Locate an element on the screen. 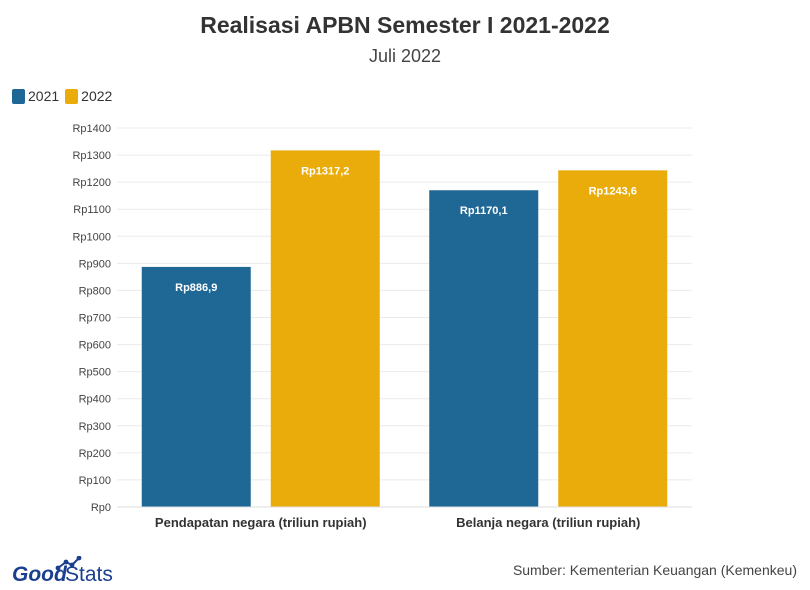  y-tick-label: Rp700 is located at coordinates (95, 319).